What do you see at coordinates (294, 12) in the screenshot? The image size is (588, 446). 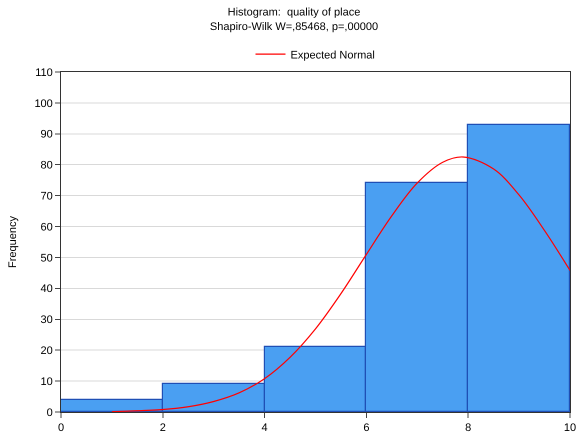 I see `chart-title: Histogram: quality of place` at bounding box center [294, 12].